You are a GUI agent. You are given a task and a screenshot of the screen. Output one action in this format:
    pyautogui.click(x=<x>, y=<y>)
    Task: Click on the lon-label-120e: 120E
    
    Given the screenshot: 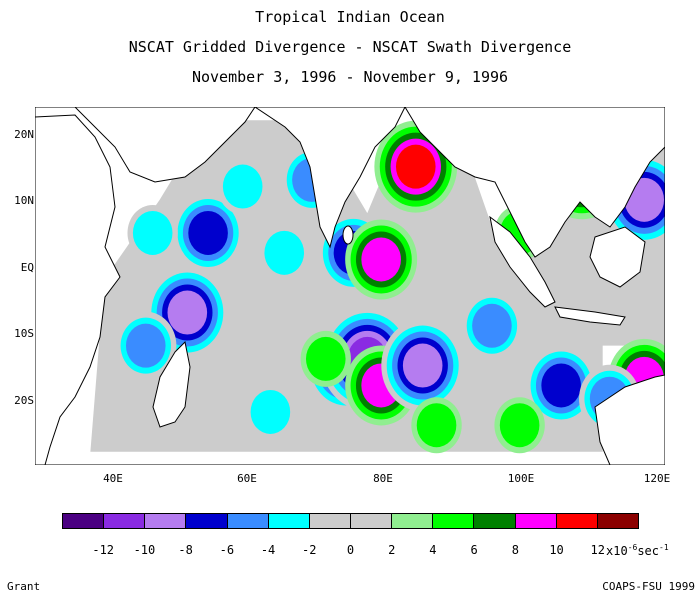 What is the action you would take?
    pyautogui.click(x=657, y=478)
    